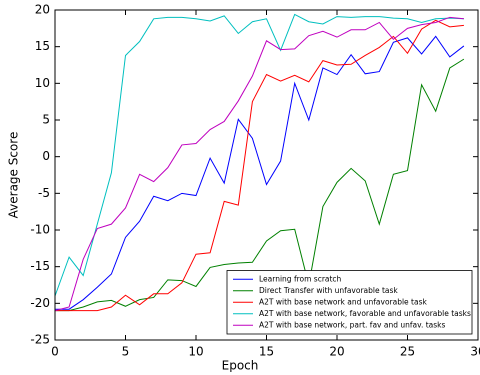  Describe the element at coordinates (40, 230) in the screenshot. I see `y-tick-label: -10` at that location.